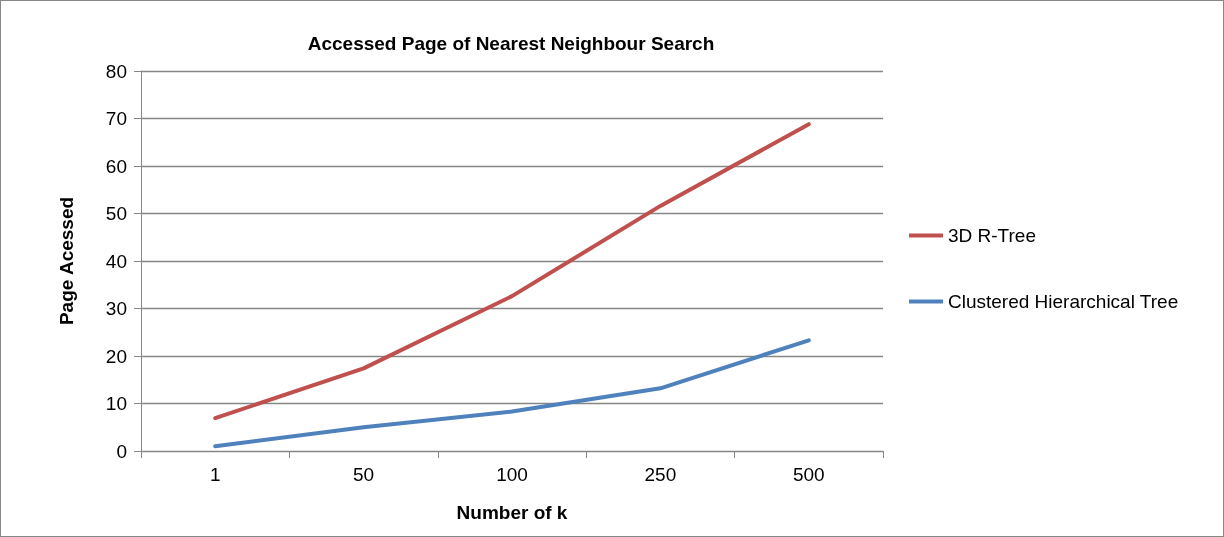  What do you see at coordinates (215, 474) in the screenshot?
I see `x-tick-label: 1` at bounding box center [215, 474].